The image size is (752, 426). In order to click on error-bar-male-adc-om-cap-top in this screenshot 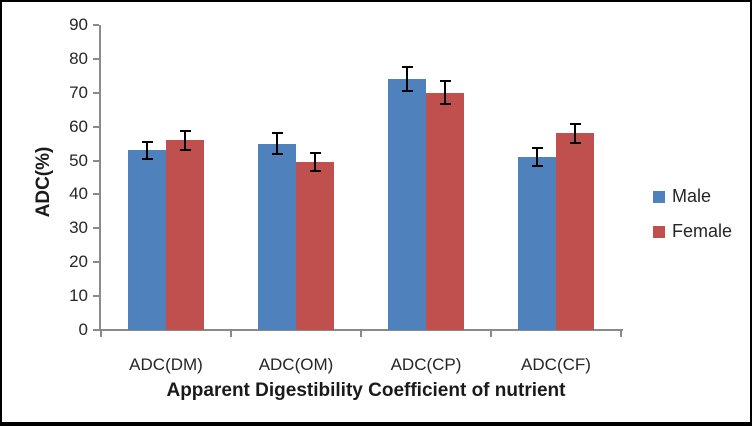, I will do `click(277, 133)`.